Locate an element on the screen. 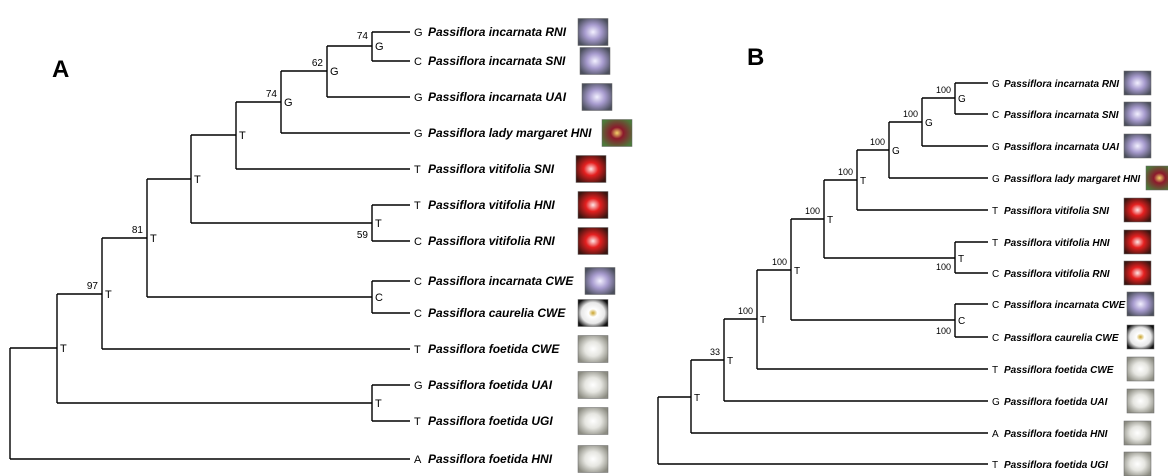 Image resolution: width=1168 pixels, height=476 pixels. support-value: 59 is located at coordinates (363, 235).